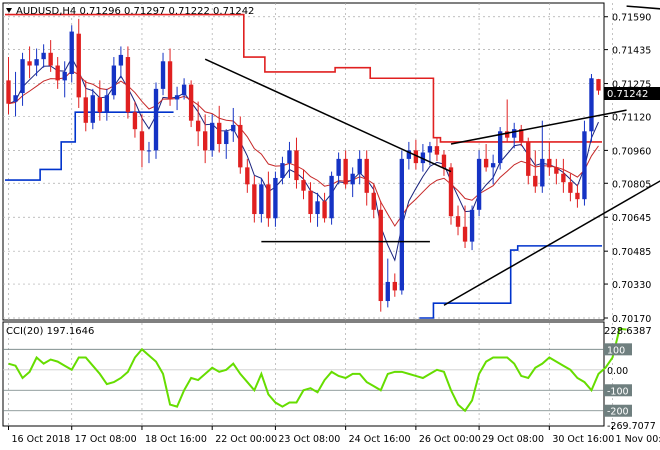 The image size is (660, 450). I want to click on price-tick-label: 0.70805, so click(631, 184).